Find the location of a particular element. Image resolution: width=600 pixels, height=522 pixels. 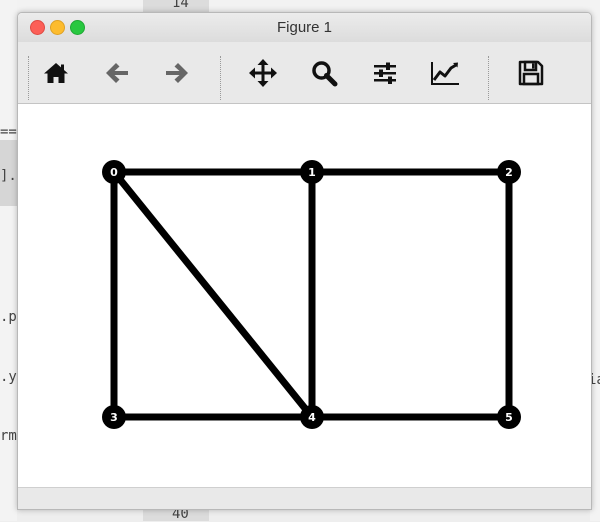

back-button is located at coordinates (117, 73).